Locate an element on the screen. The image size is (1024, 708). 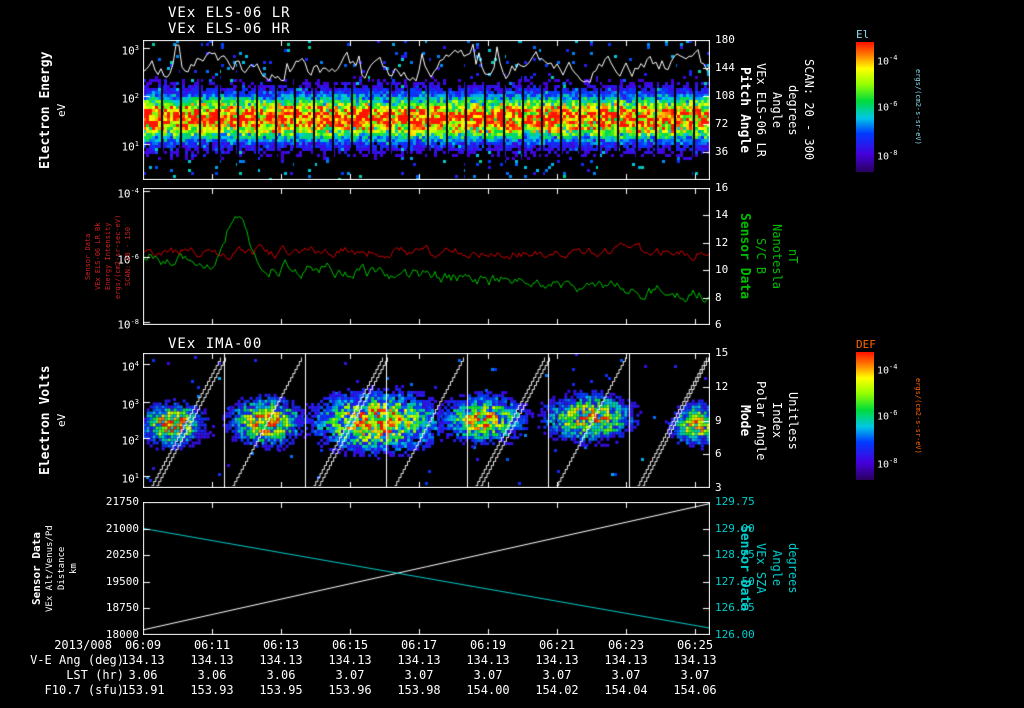
panel1-right-tick-0: 16 is located at coordinates (722, 187).